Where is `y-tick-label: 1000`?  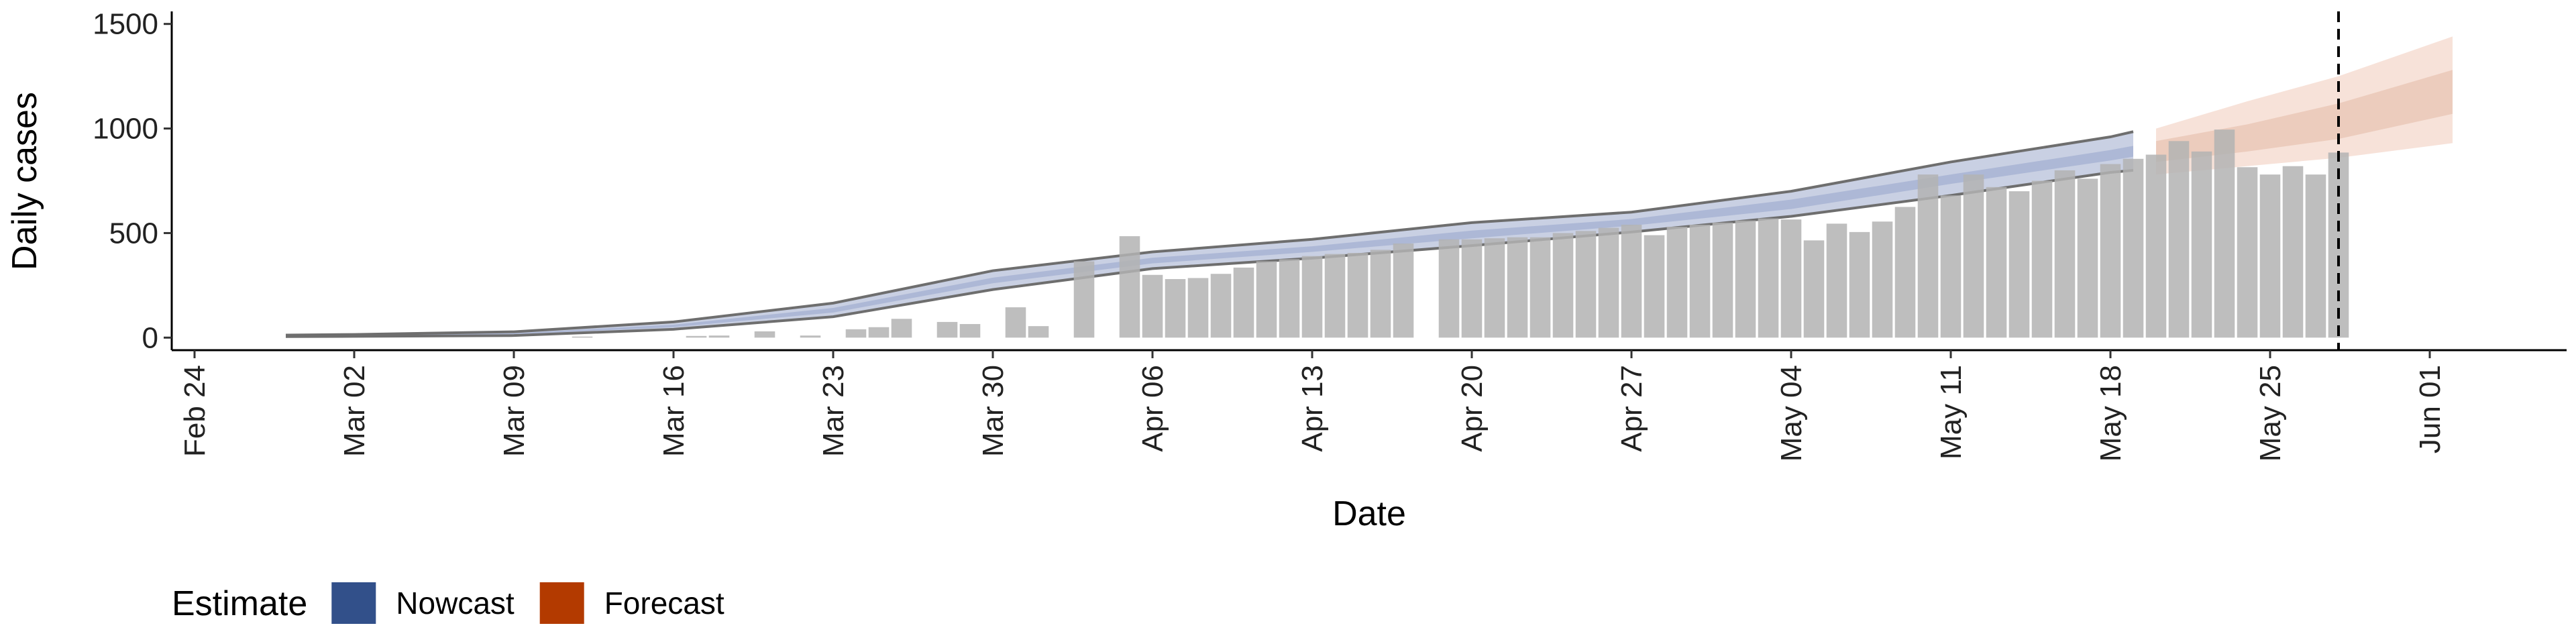
y-tick-label: 1000 is located at coordinates (125, 129).